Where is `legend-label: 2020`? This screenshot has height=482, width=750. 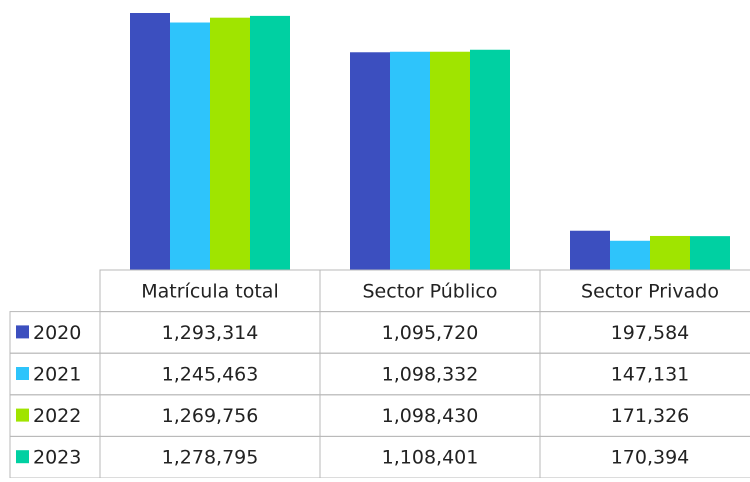
legend-label: 2020 is located at coordinates (57, 333).